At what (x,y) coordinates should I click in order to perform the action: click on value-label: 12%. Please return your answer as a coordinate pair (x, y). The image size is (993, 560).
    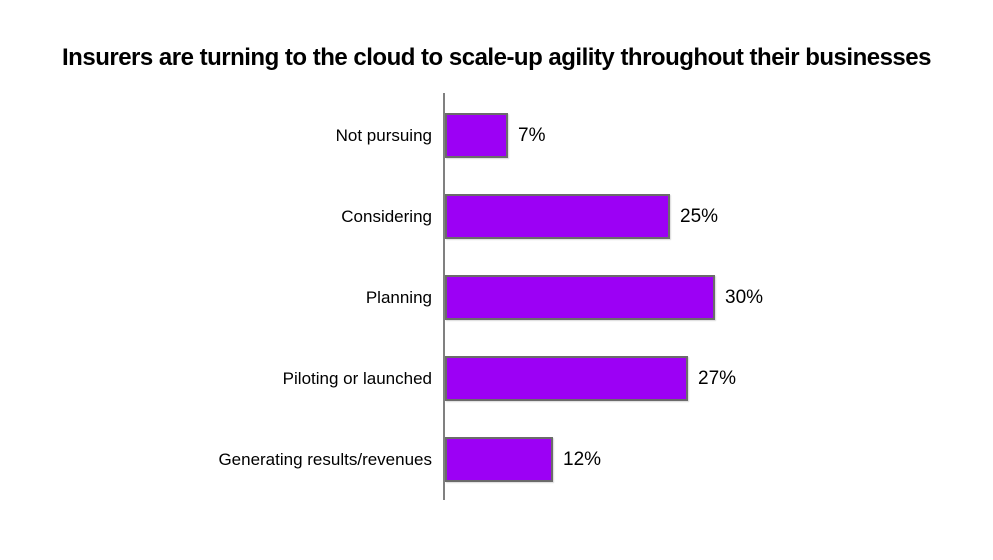
    Looking at the image, I should click on (582, 459).